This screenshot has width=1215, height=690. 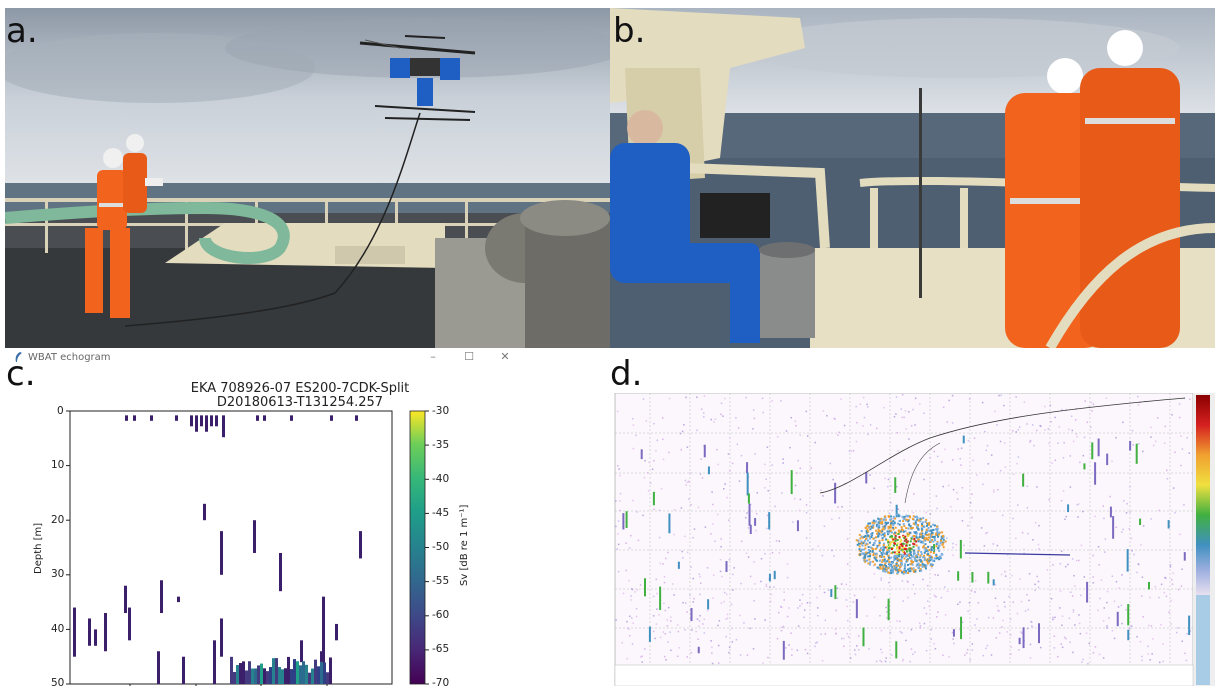 What do you see at coordinates (469, 357) in the screenshot?
I see `maximize-button: ☐` at bounding box center [469, 357].